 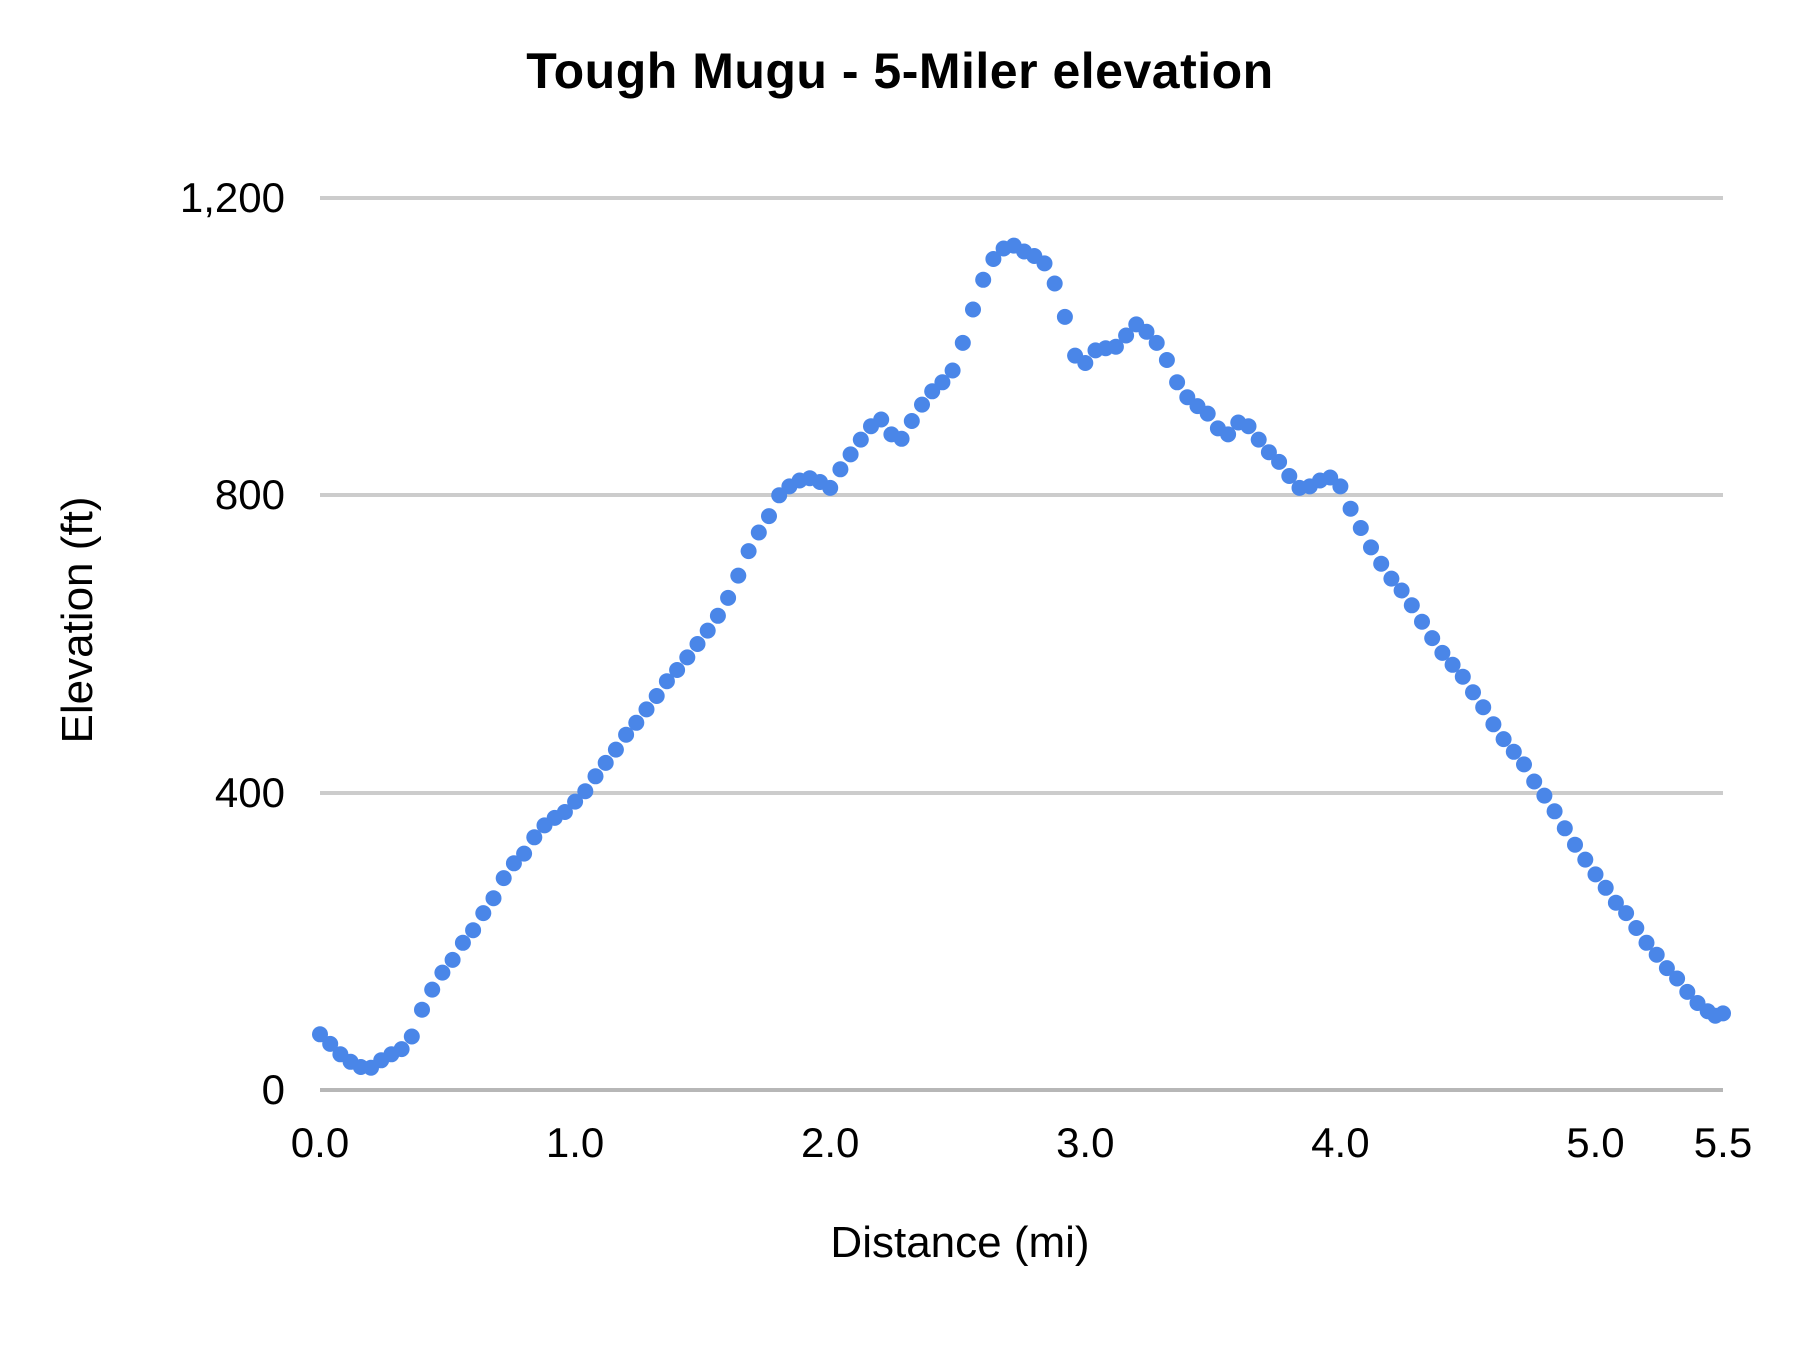 What do you see at coordinates (232, 197) in the screenshot?
I see `y-tick-label-1200: 1,200` at bounding box center [232, 197].